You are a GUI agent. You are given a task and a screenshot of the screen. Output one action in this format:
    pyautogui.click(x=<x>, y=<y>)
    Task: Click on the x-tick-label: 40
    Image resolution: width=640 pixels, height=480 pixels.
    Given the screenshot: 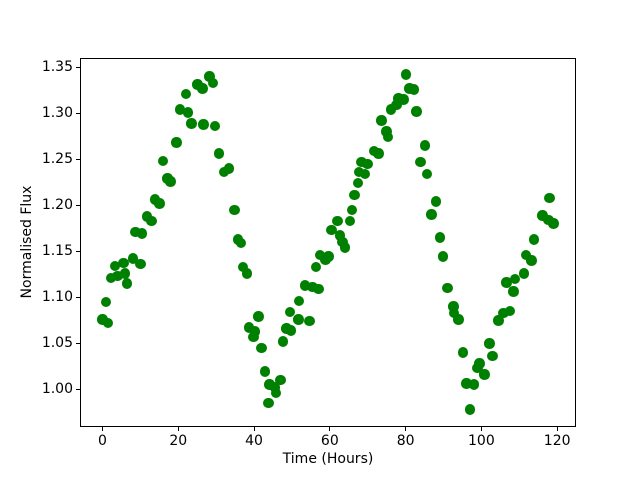 What is the action you would take?
    pyautogui.click(x=254, y=441)
    